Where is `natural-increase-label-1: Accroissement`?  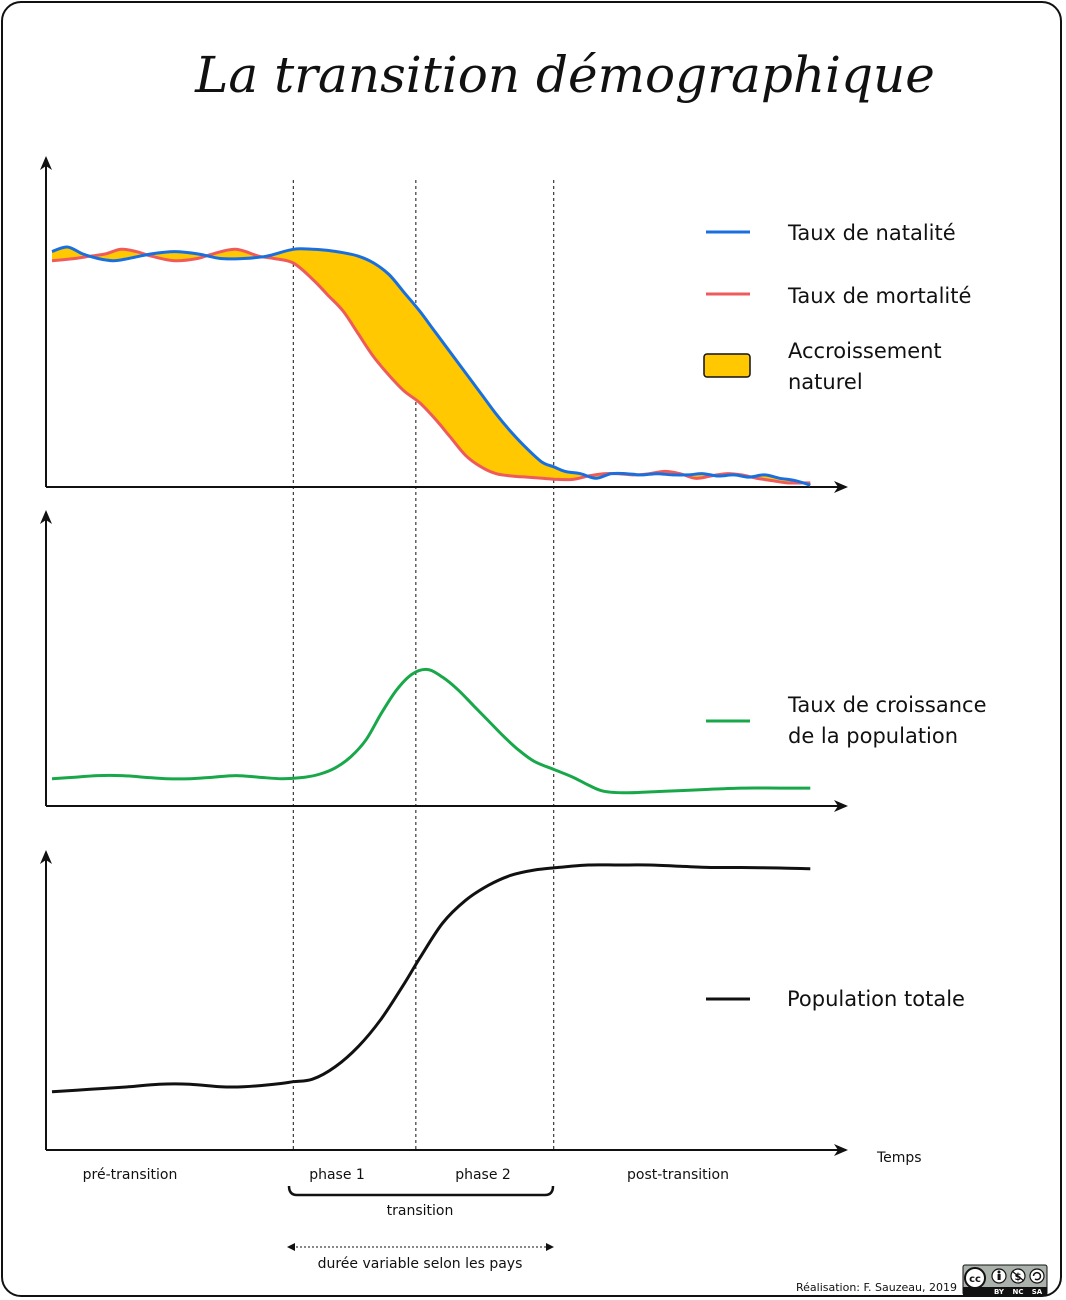 natural-increase-label-1: Accroissement is located at coordinates (865, 351).